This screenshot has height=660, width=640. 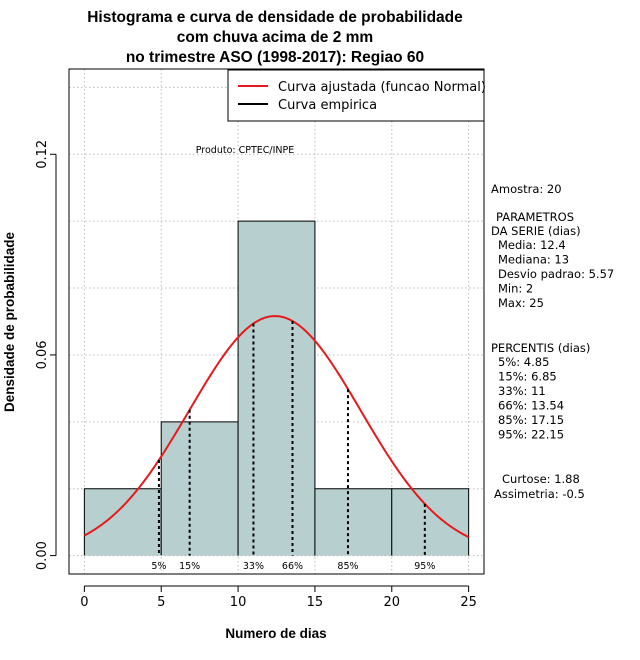 What do you see at coordinates (468, 602) in the screenshot?
I see `x-tick-label: 25` at bounding box center [468, 602].